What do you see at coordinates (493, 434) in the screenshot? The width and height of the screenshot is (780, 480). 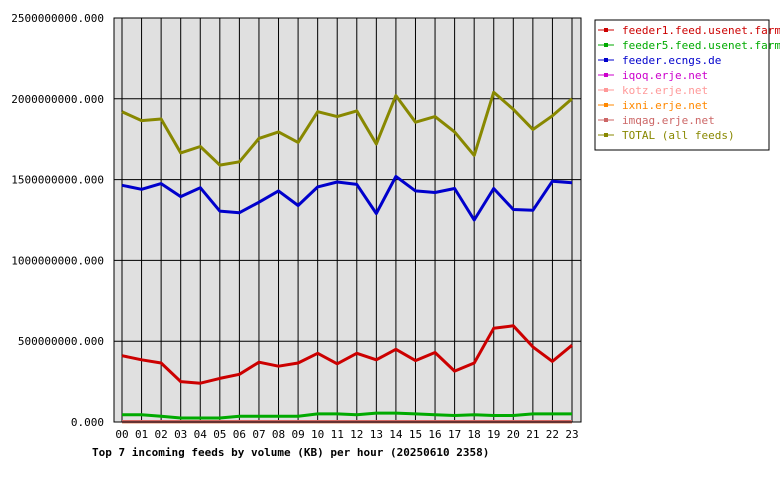 I see `x-tick-label: 19` at bounding box center [493, 434].